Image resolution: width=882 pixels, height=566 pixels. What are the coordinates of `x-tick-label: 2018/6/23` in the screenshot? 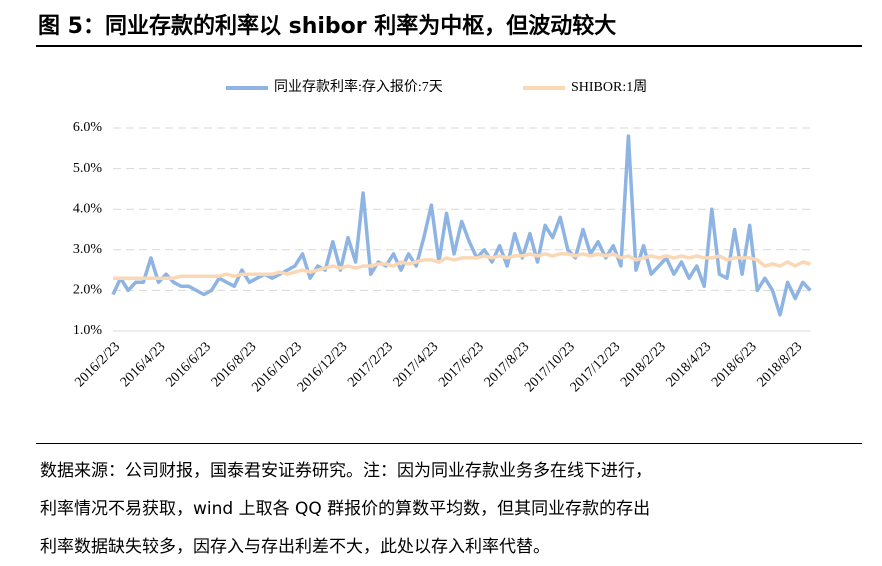 It's located at (734, 364).